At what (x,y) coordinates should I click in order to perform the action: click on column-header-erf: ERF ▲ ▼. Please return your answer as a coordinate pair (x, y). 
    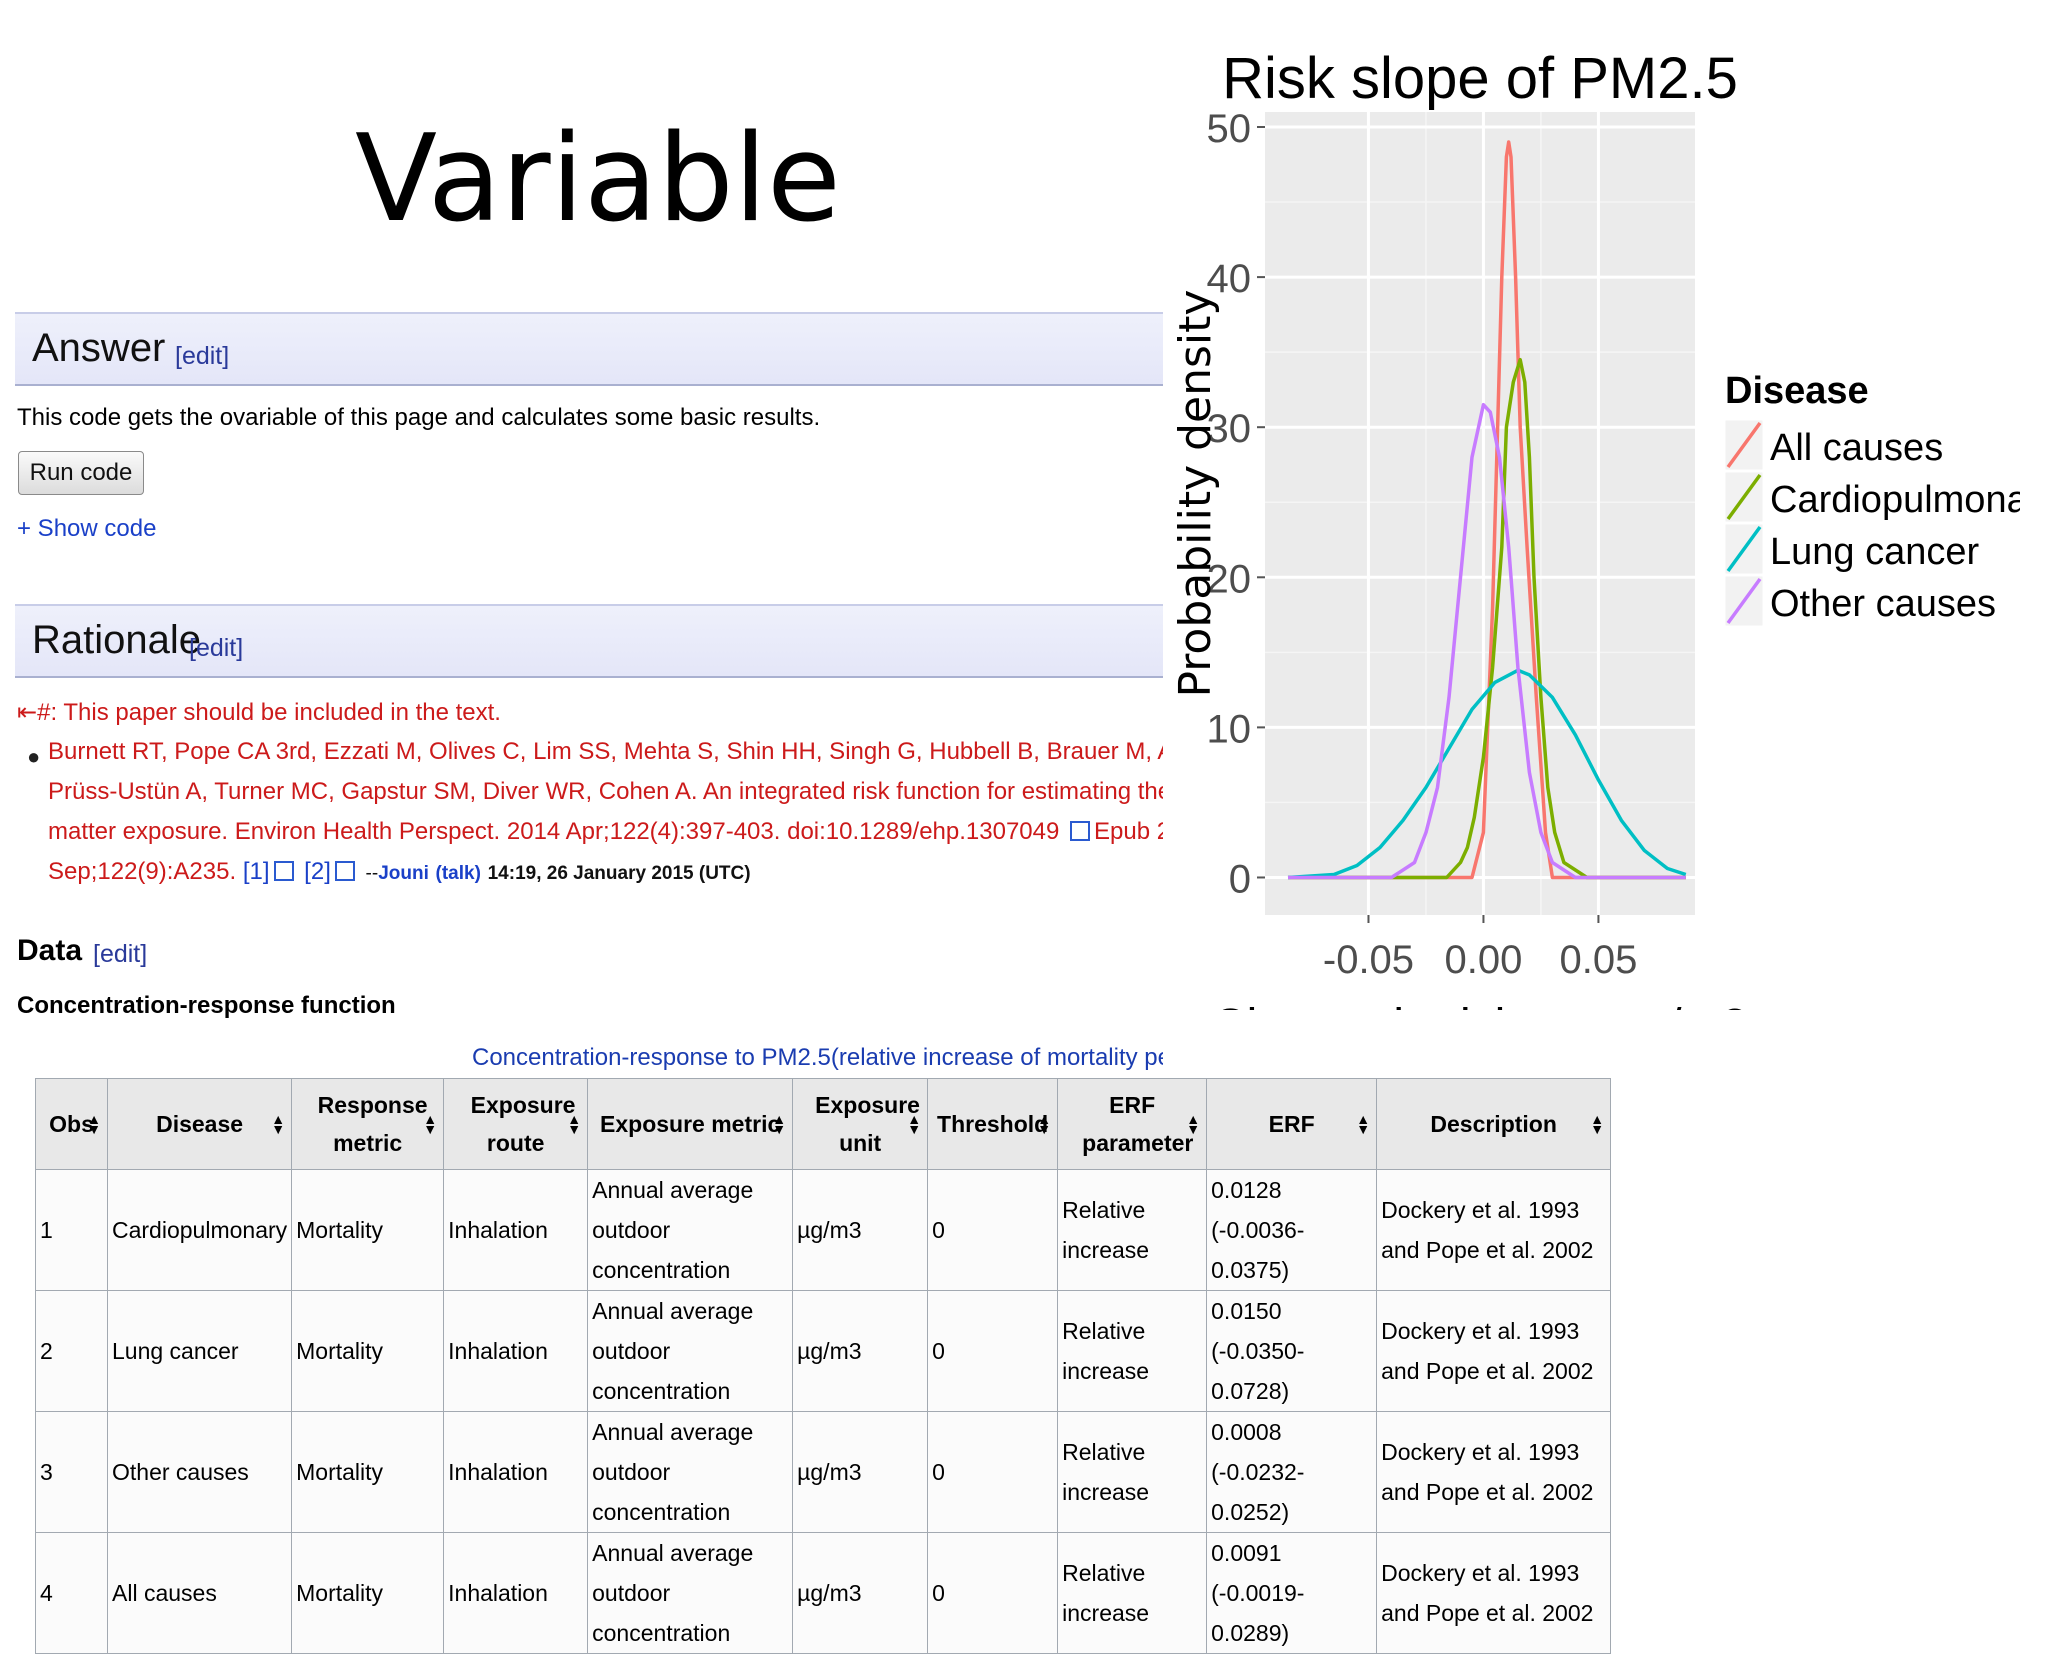
    Looking at the image, I should click on (1292, 1124).